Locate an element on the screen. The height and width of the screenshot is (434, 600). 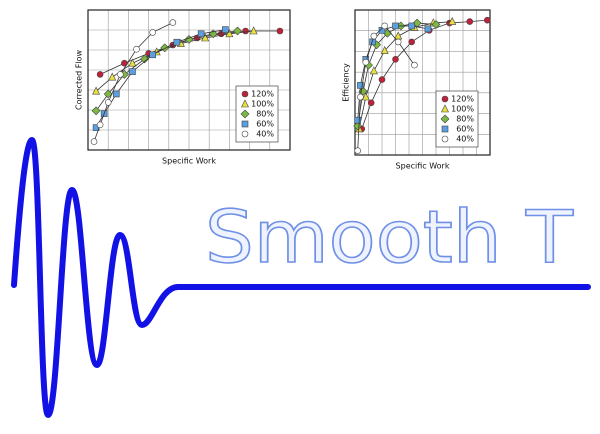
y-axis-label: Corrected Flow is located at coordinates (79, 80).